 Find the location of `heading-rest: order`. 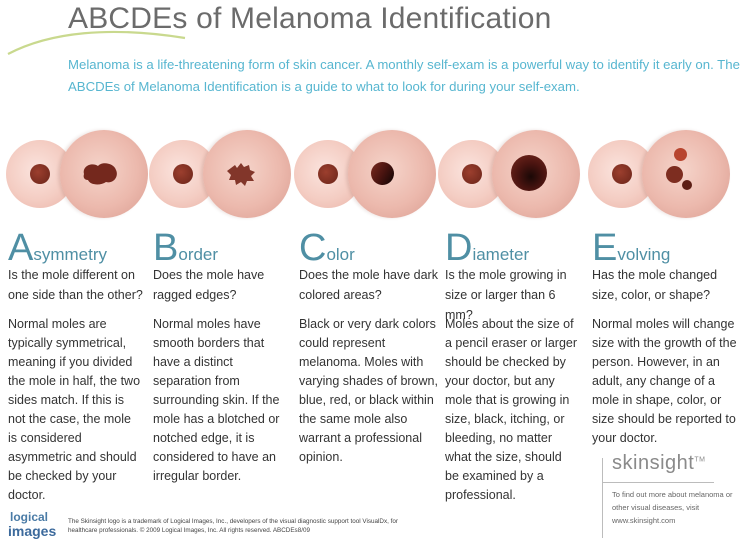

heading-rest: order is located at coordinates (198, 254).